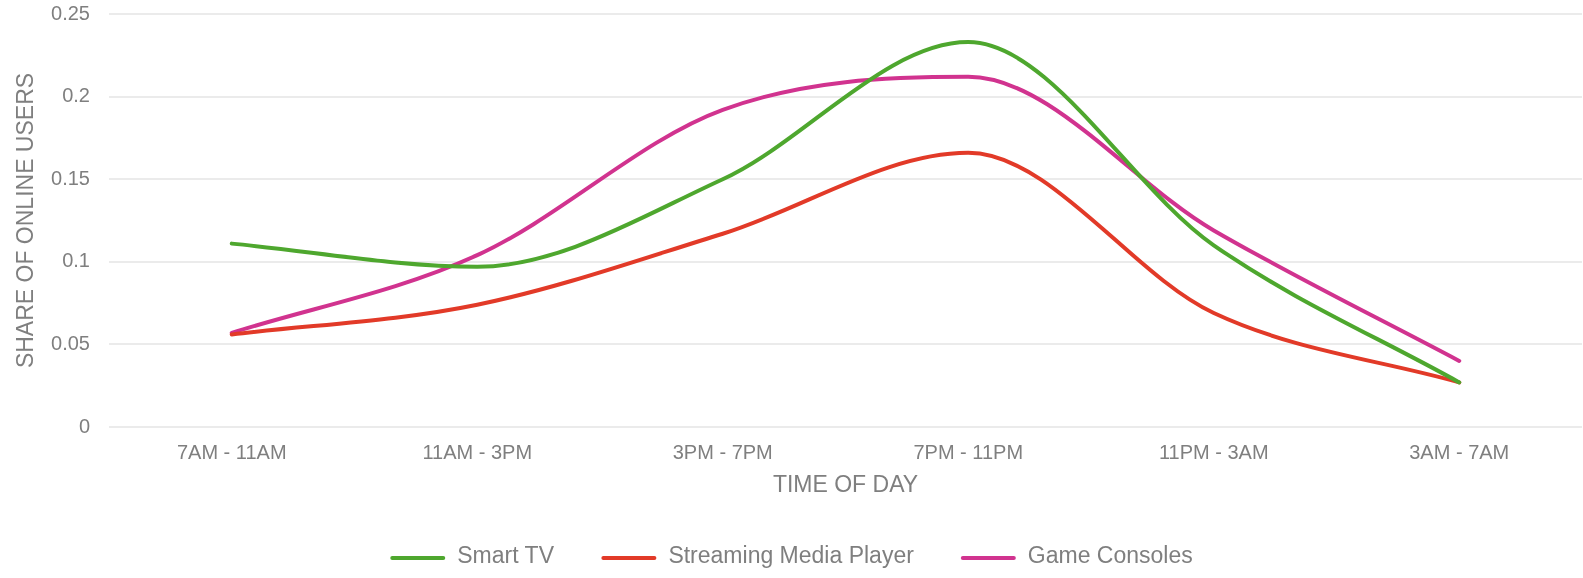  I want to click on y-tick-label: 0.2, so click(76, 95).